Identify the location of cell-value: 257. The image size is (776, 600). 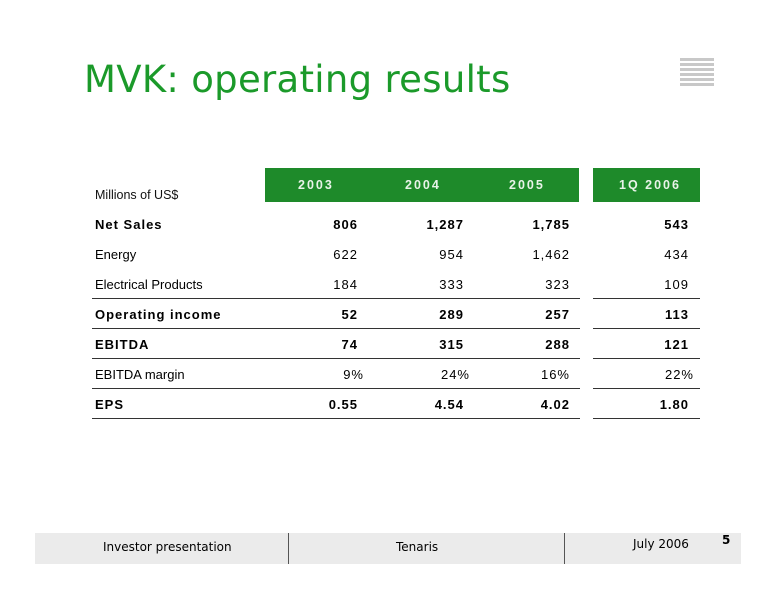
(557, 314).